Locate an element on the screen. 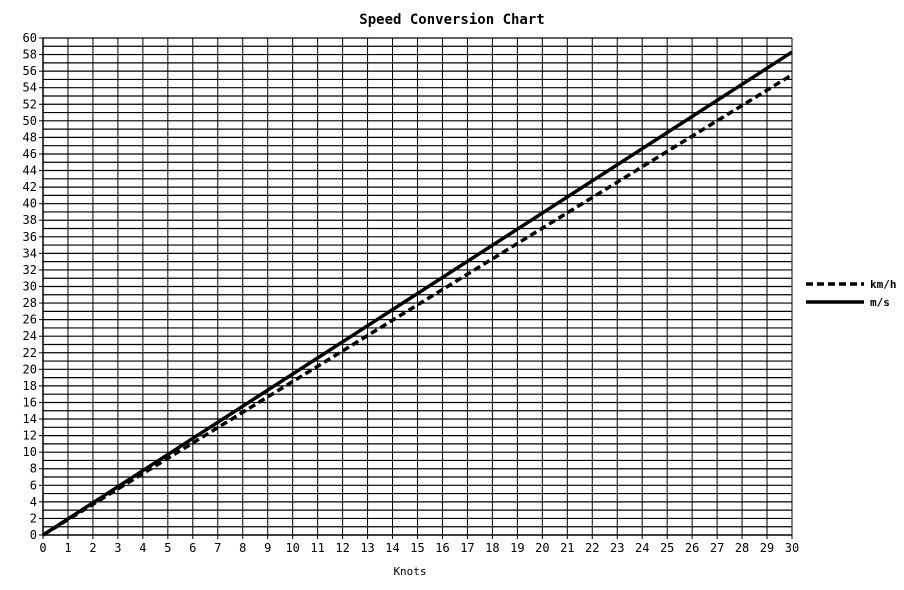 The height and width of the screenshot is (590, 904). x-tick-label: 29 is located at coordinates (767, 548).